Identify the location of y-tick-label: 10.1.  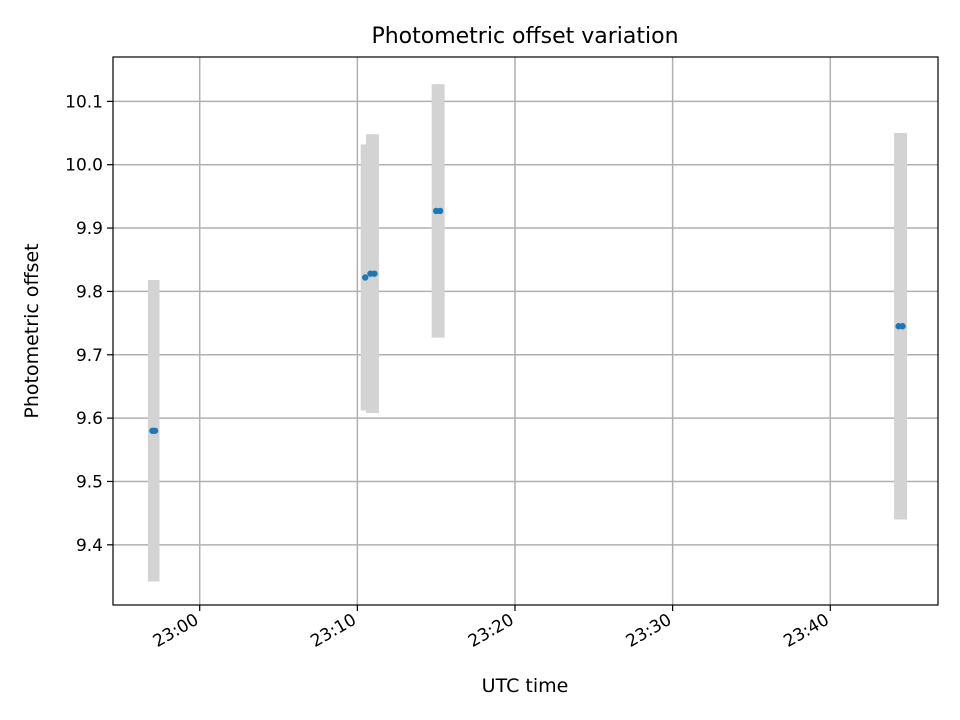
(84, 102).